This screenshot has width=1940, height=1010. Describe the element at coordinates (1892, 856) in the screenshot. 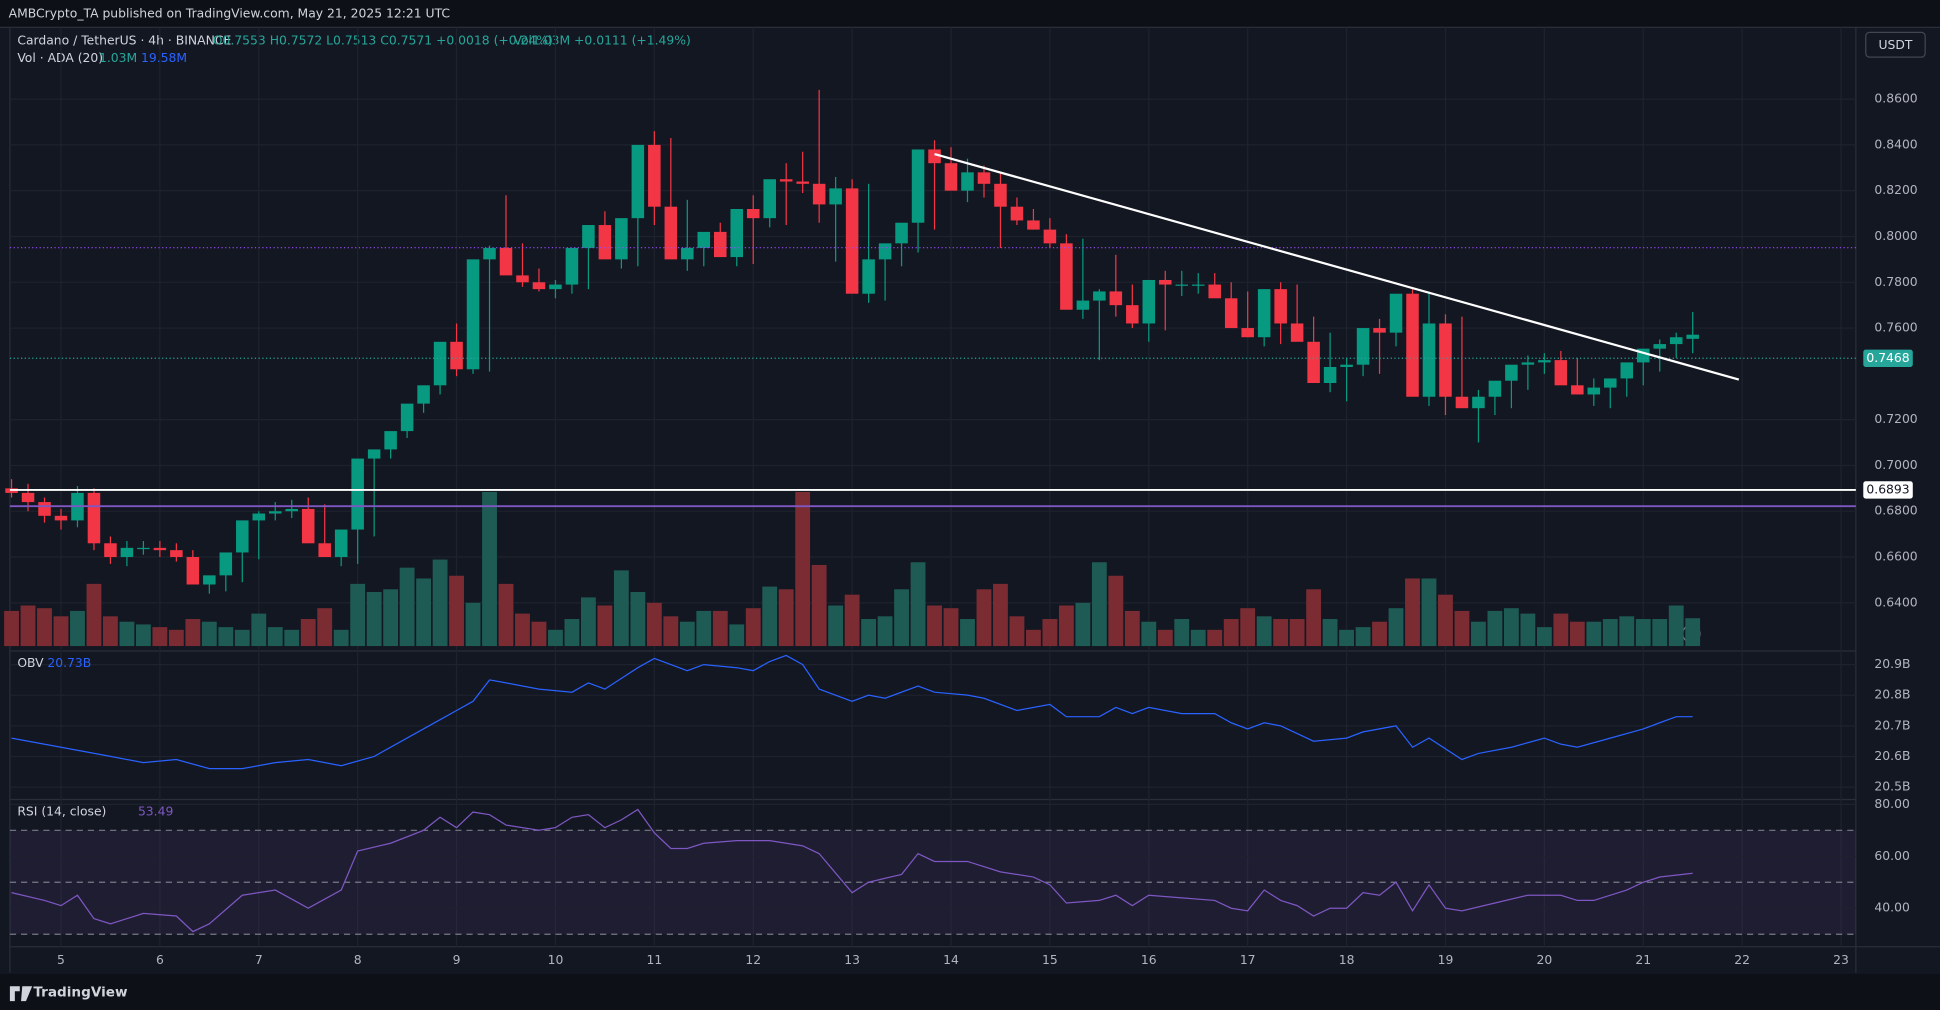

I see `y-tick-label: 60.00` at that location.